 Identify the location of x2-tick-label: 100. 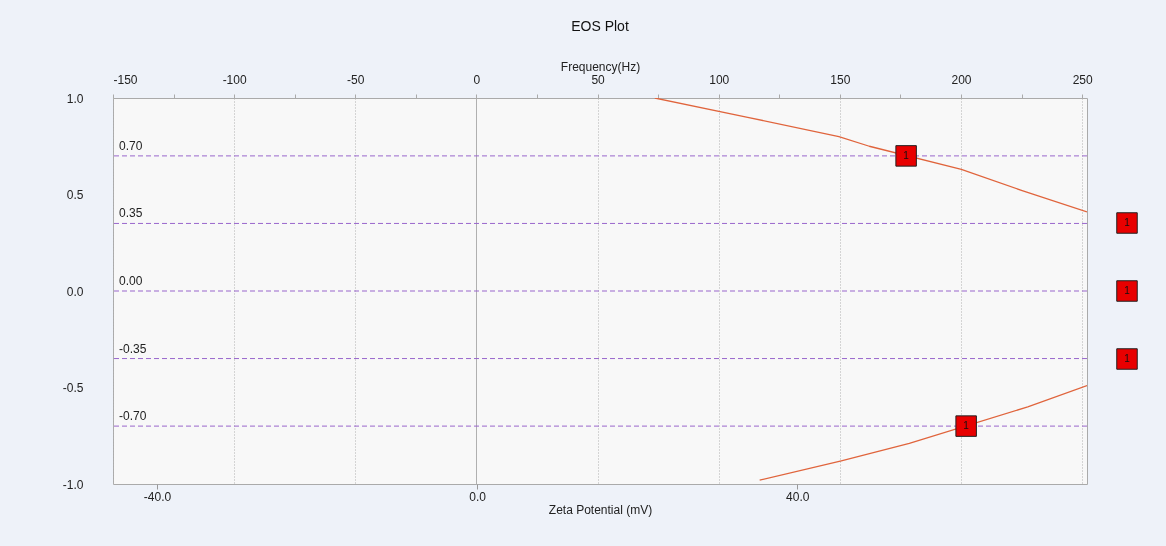
(719, 79).